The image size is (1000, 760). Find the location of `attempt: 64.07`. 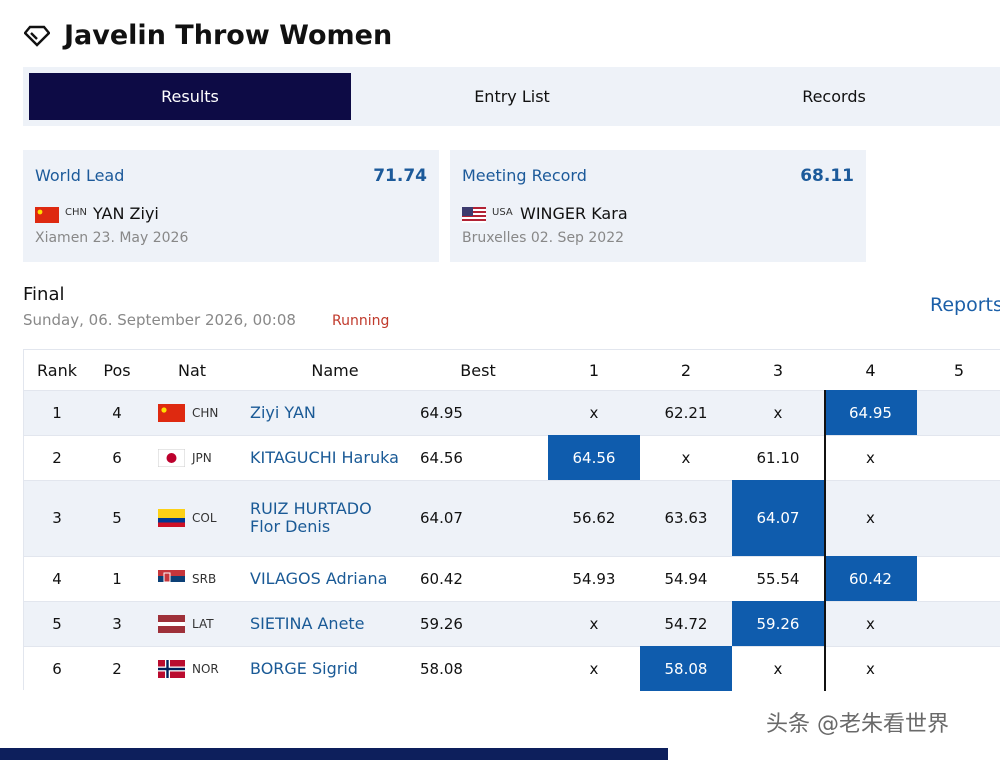

attempt: 64.07 is located at coordinates (778, 518).